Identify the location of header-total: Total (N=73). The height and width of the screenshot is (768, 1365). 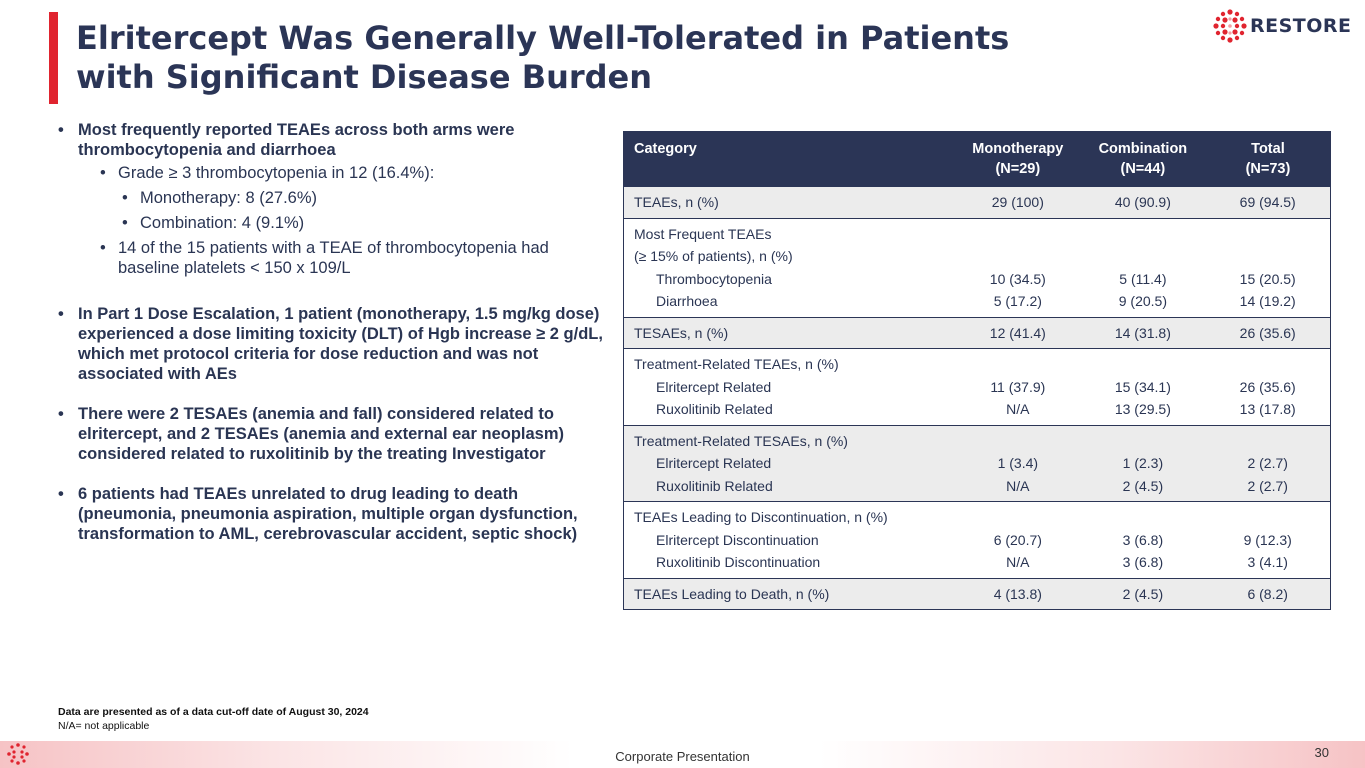
(1268, 159).